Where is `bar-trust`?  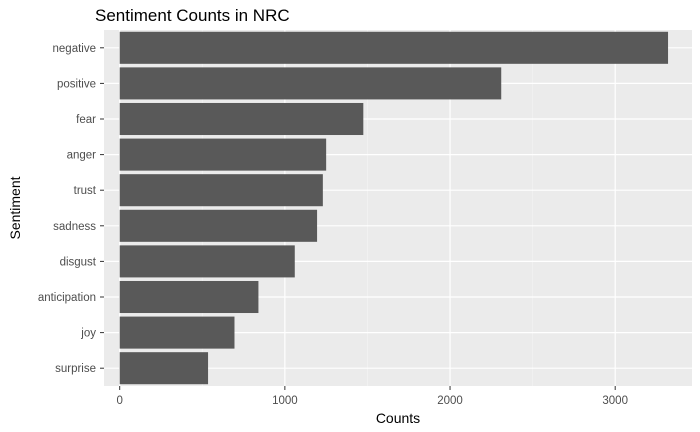
bar-trust is located at coordinates (221, 190).